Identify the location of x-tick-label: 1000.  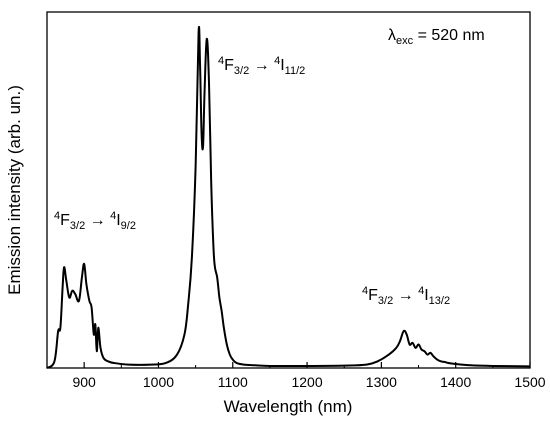
(158, 382).